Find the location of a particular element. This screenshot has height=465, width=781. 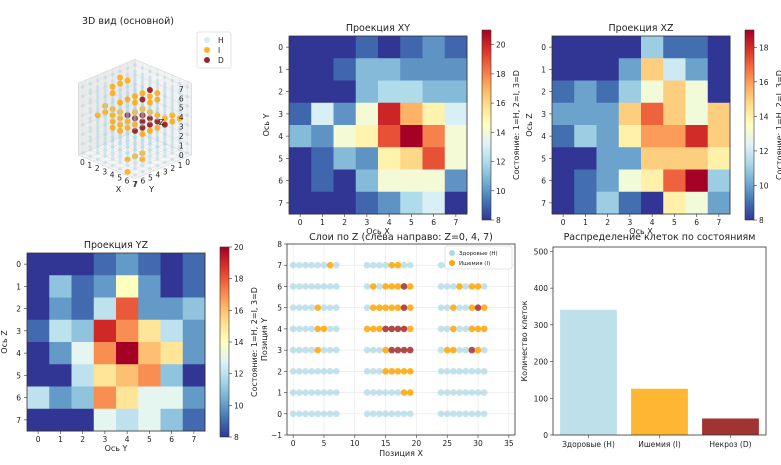

y-tick-label: 0 is located at coordinates (280, 47).